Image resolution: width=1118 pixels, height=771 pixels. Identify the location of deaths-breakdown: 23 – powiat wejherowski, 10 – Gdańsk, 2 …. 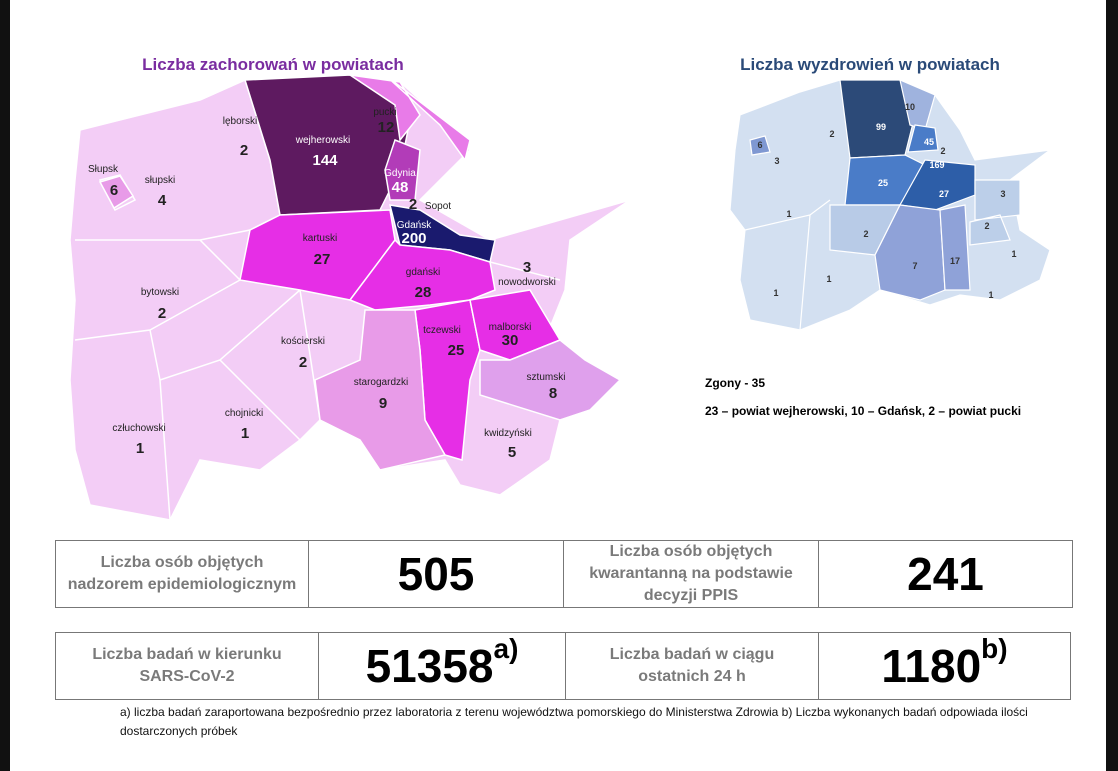
(863, 411).